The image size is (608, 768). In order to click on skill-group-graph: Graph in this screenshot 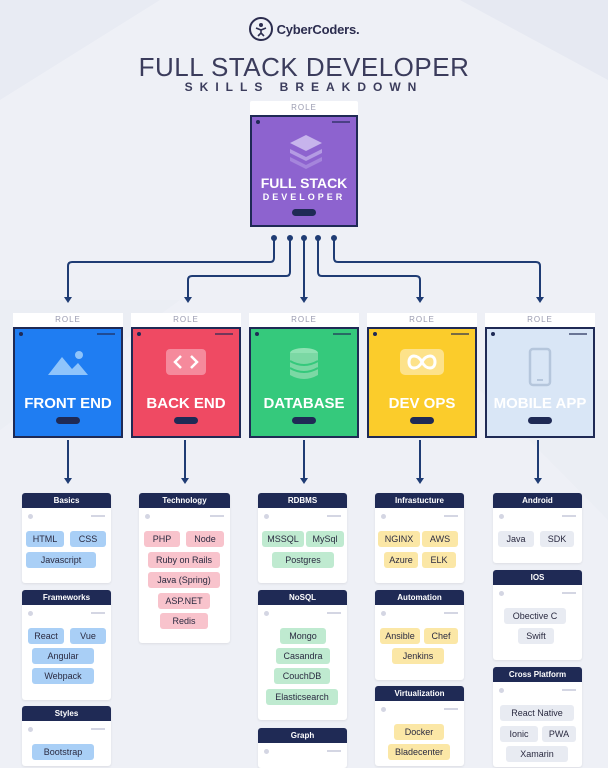, I will do `click(302, 748)`.